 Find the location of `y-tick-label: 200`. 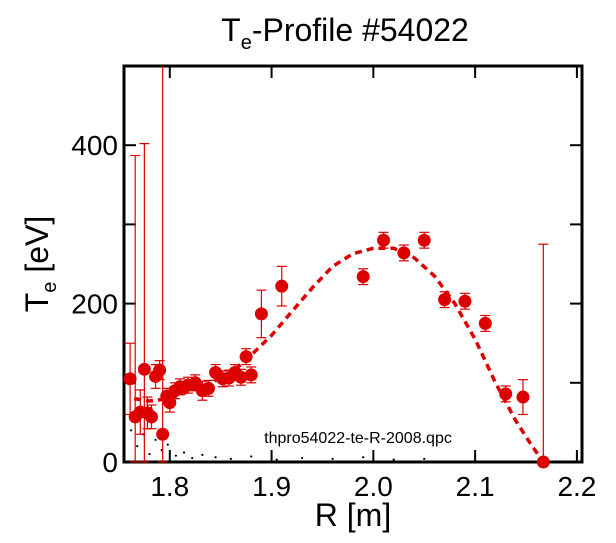

y-tick-label: 200 is located at coordinates (94, 304).